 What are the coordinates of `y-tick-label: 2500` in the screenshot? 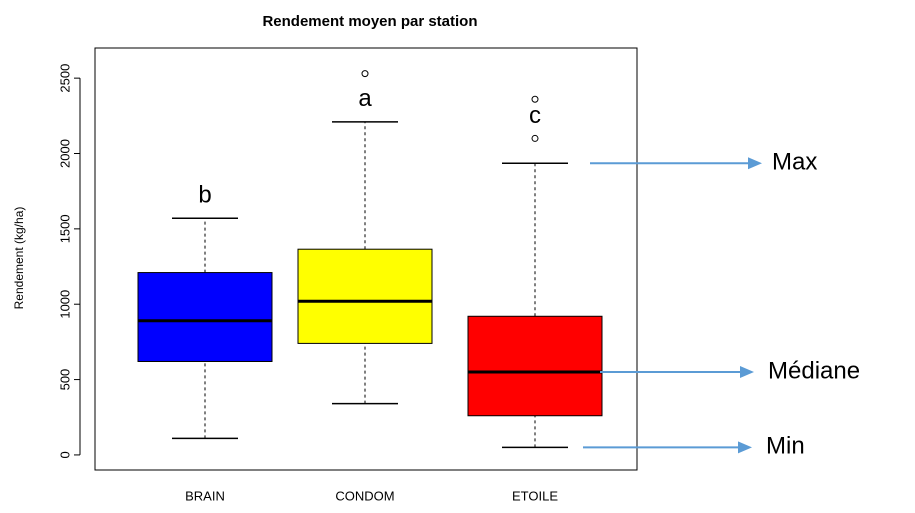 It's located at (64, 78).